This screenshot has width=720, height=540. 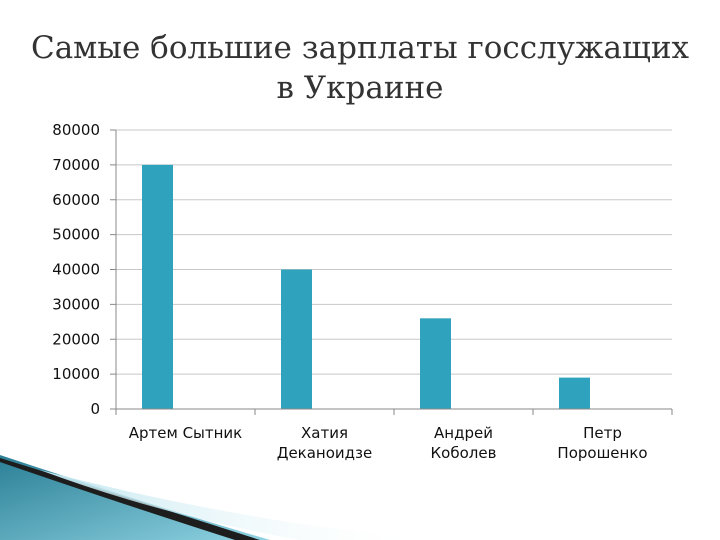 I want to click on y-tick-label: 30000, so click(x=76, y=304).